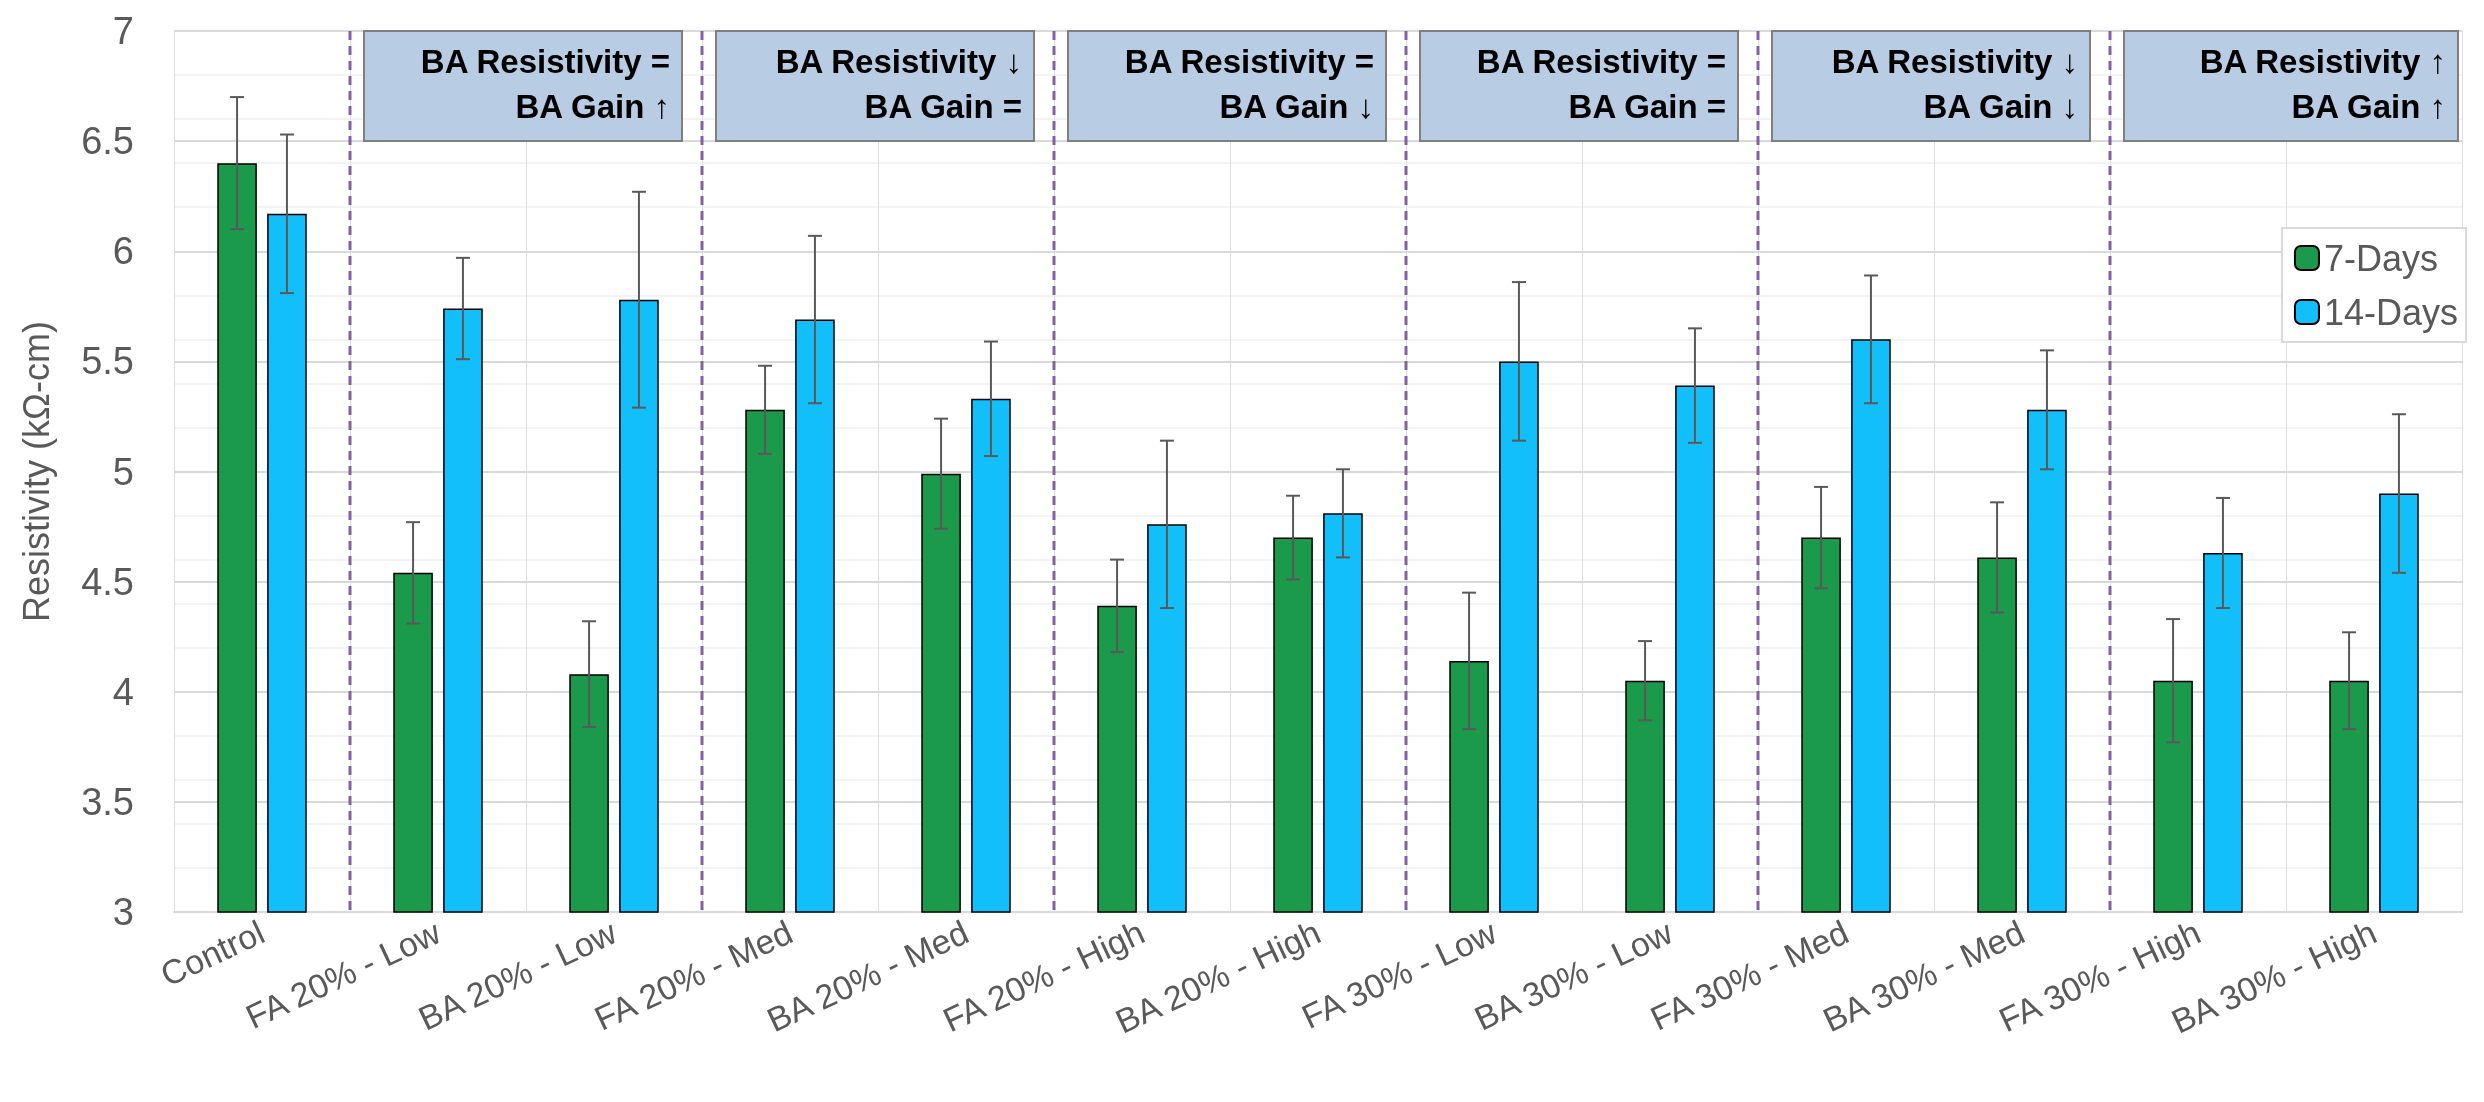  What do you see at coordinates (36, 471) in the screenshot?
I see `y-axis-title: Resistivity (kΩ-cm)` at bounding box center [36, 471].